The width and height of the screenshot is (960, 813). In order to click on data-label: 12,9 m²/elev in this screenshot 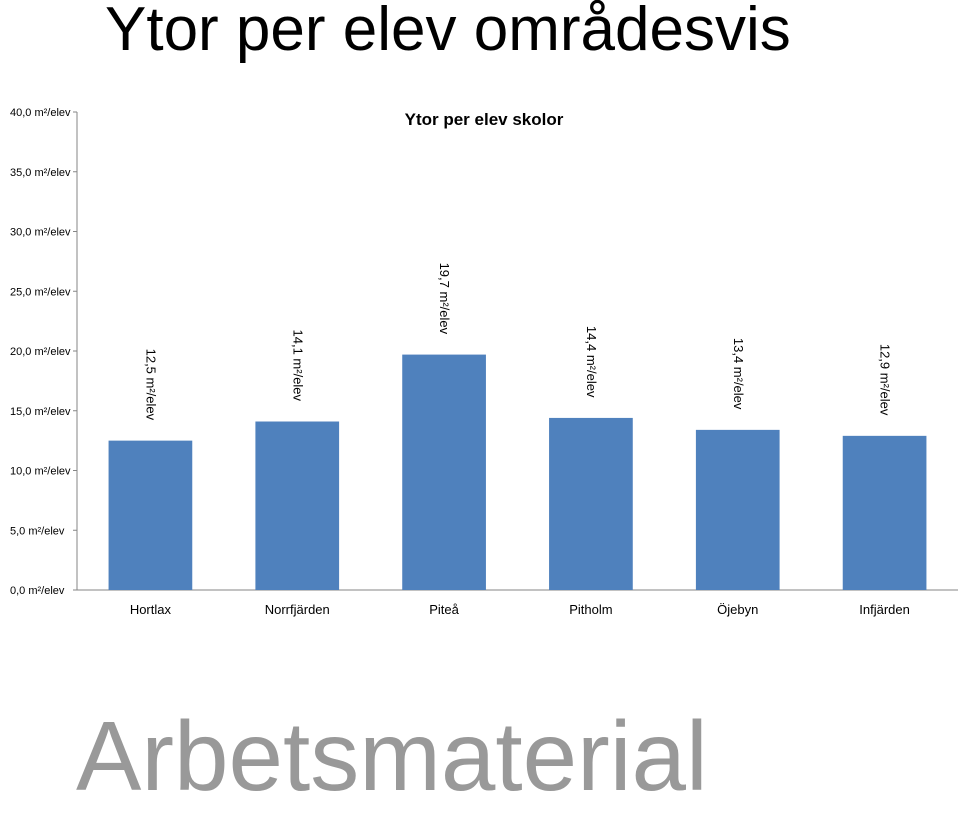, I will do `click(885, 380)`.